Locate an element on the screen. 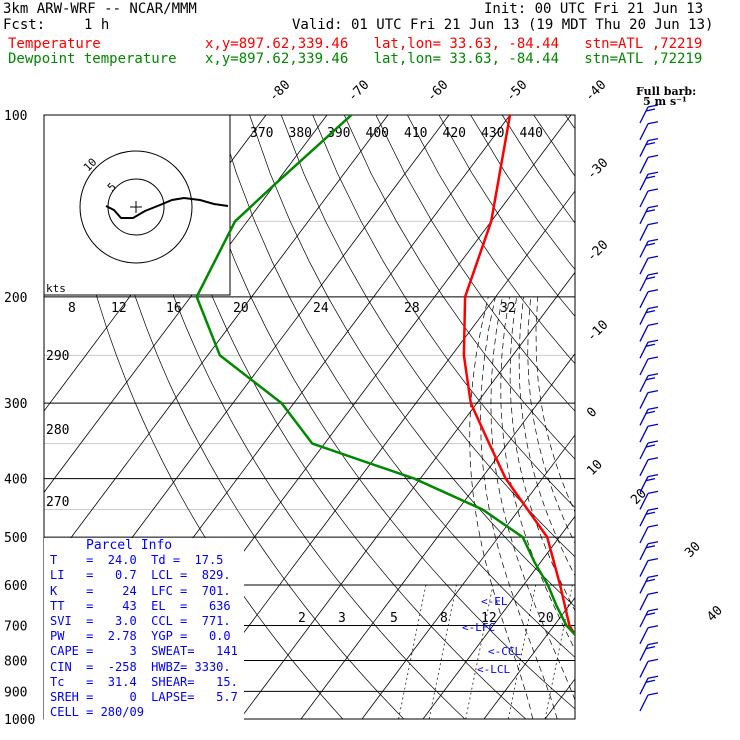  isotherm-right-label: 0 is located at coordinates (592, 413).